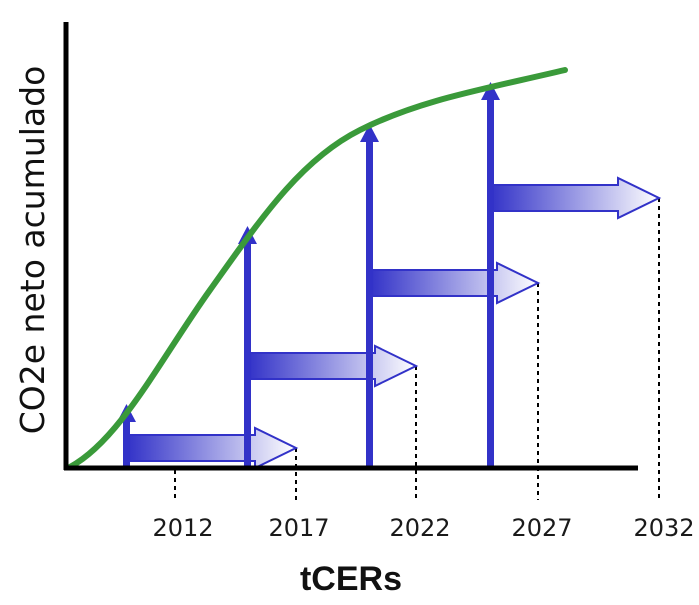  Describe the element at coordinates (490, 91) in the screenshot. I see `vertical-arrow-4-head` at that location.